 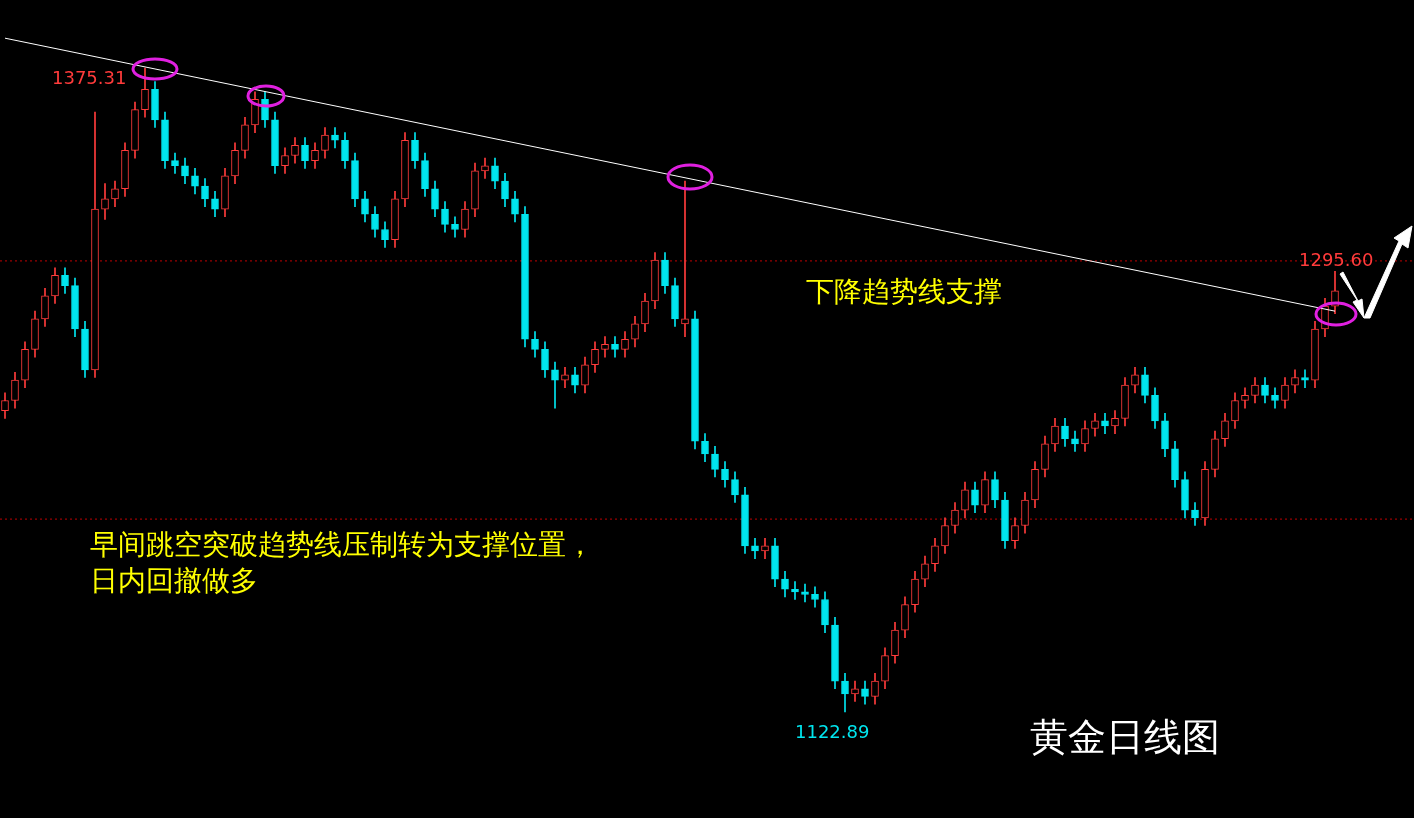 What do you see at coordinates (904, 292) in the screenshot?
I see `annotation: 下降趋势线支撑` at bounding box center [904, 292].